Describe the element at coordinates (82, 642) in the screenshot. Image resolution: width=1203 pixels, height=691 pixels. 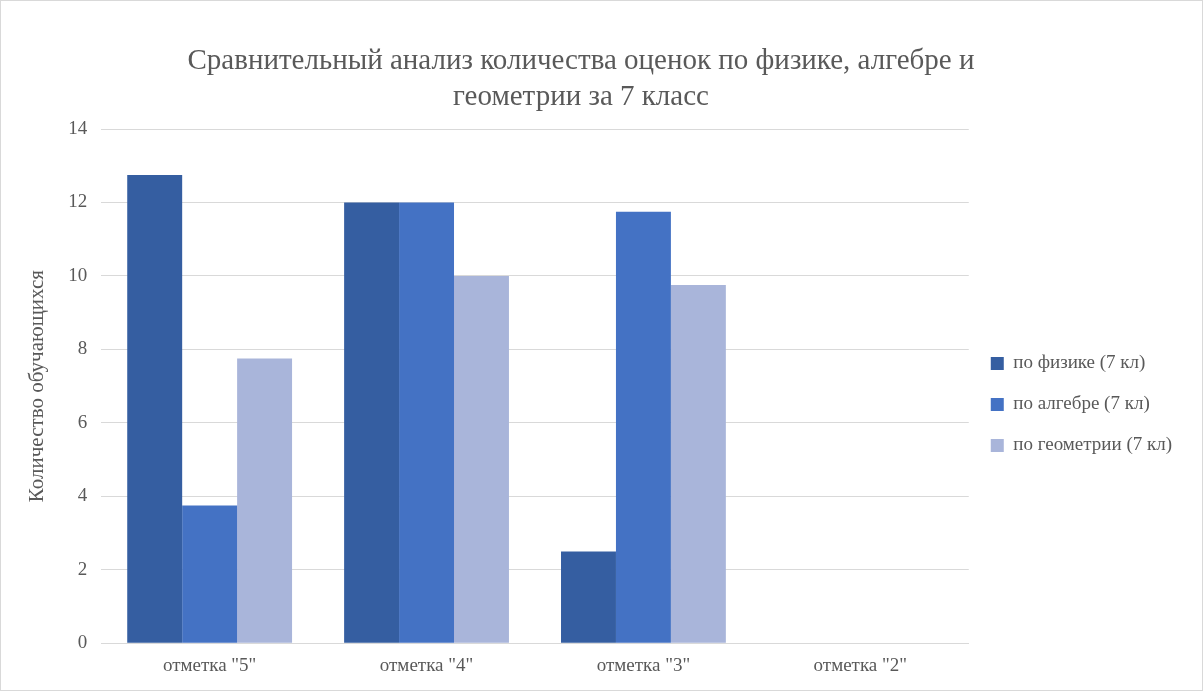
I see `y-tick-label: 0` at that location.